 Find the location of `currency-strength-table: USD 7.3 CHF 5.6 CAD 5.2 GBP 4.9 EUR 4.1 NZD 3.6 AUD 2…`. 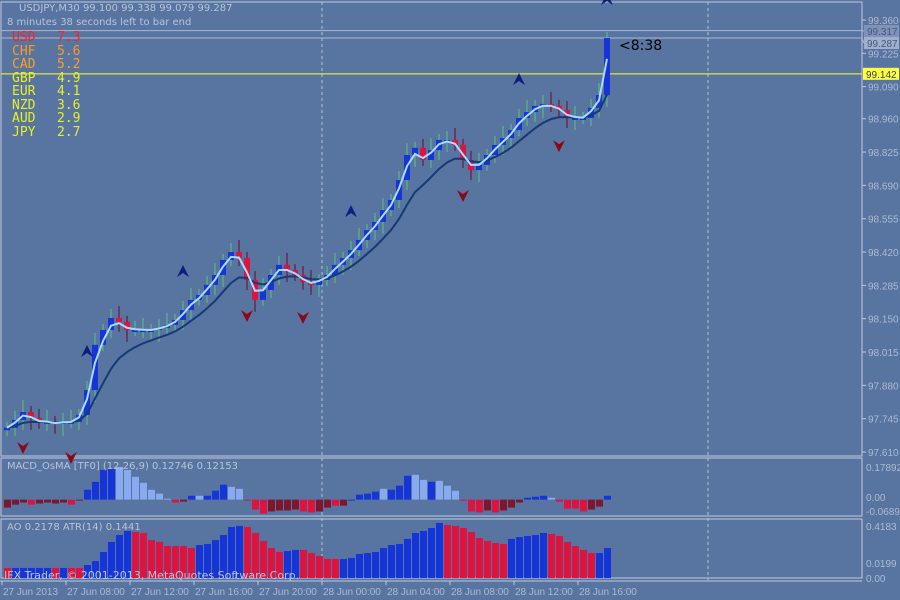

currency-strength-table: USD 7.3 CHF 5.6 CAD 5.2 GBP 4.9 EUR 4.1 NZD 3.6 AUD 2… is located at coordinates (46, 85).